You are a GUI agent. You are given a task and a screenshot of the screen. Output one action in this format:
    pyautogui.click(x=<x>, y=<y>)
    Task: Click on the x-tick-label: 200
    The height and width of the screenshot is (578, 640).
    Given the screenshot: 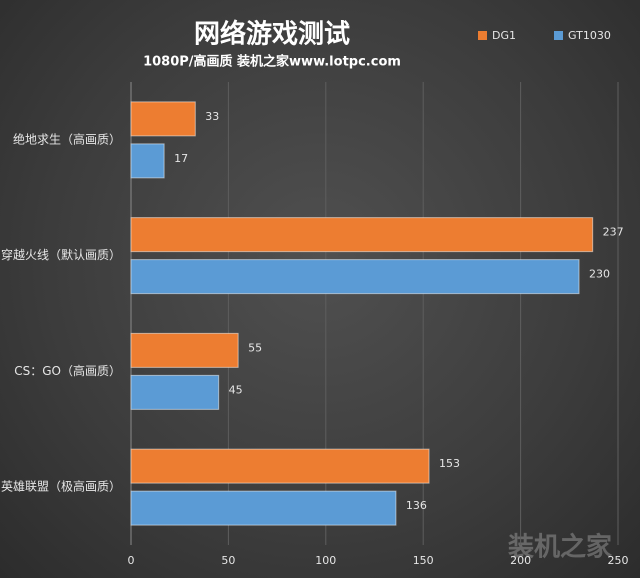 What is the action you would take?
    pyautogui.click(x=520, y=560)
    